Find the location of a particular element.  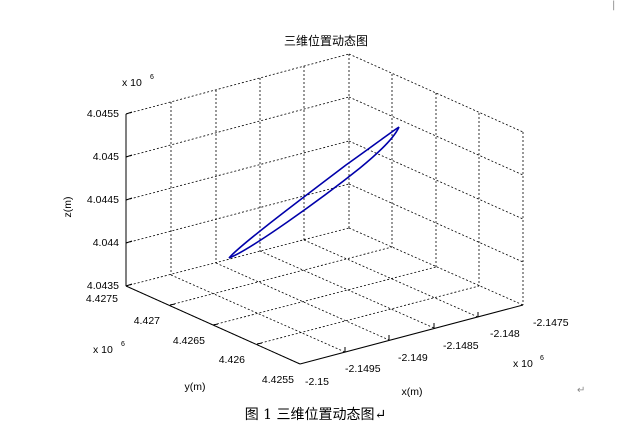

z-tick-label: 4.0435 is located at coordinates (103, 286).